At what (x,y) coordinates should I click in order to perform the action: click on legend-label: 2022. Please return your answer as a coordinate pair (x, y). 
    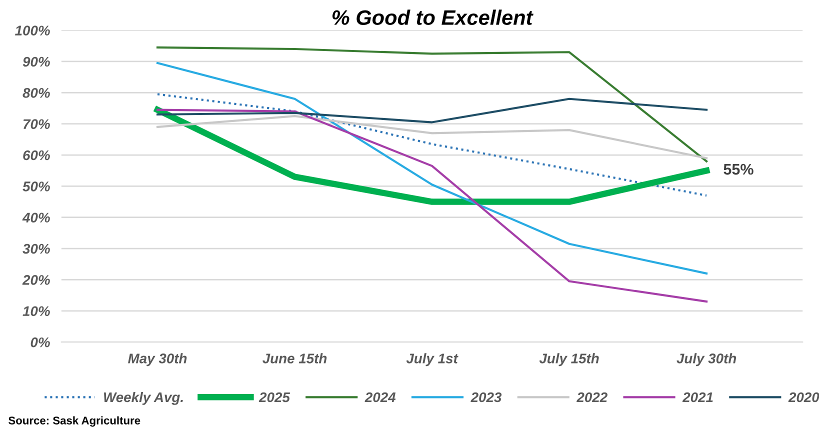
    Looking at the image, I should click on (592, 397).